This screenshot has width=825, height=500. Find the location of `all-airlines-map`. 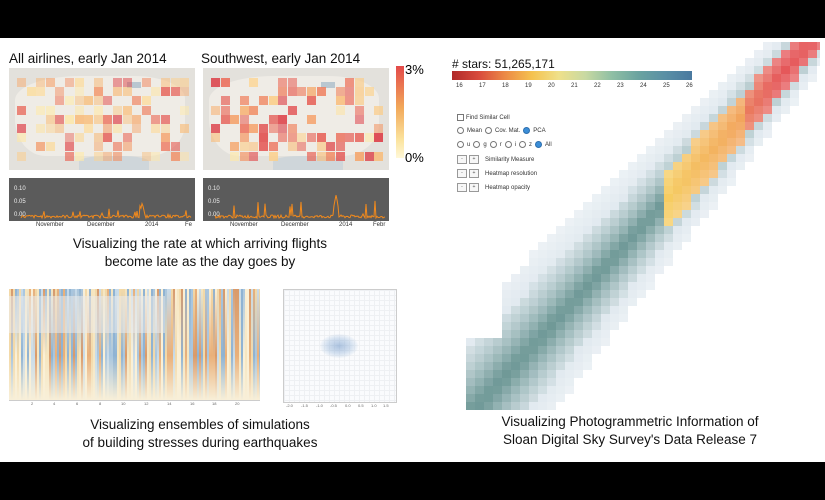

all-airlines-map is located at coordinates (102, 119).